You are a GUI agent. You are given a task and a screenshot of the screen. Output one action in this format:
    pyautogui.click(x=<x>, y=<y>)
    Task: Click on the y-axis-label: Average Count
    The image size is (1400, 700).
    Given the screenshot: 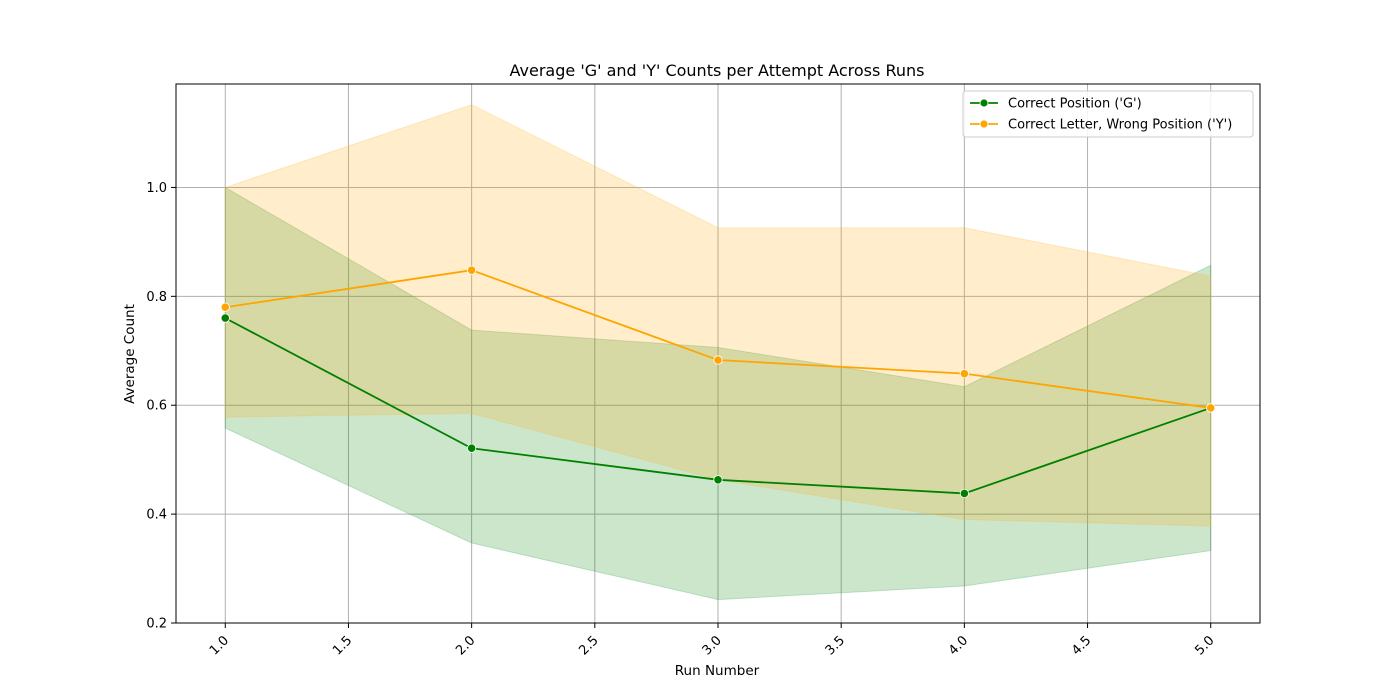 What is the action you would take?
    pyautogui.click(x=130, y=354)
    